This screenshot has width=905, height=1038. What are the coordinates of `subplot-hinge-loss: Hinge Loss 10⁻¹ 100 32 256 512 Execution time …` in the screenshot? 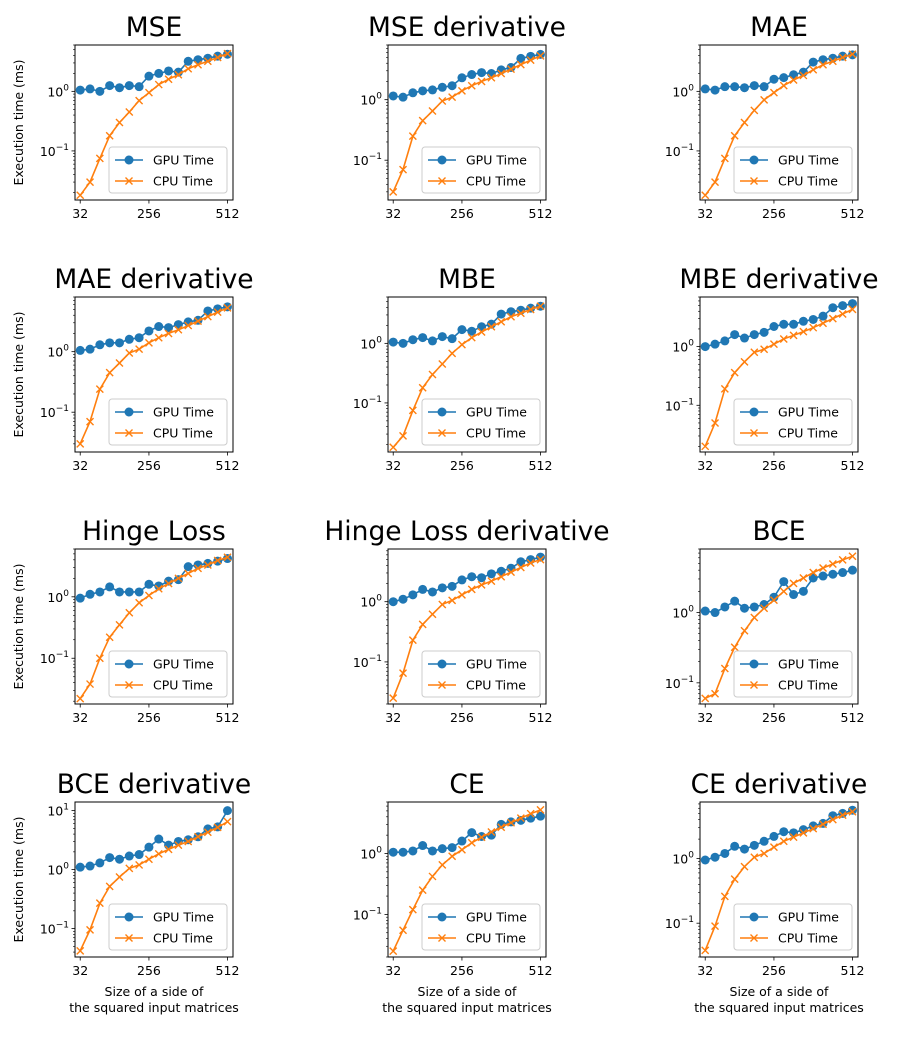 It's located at (125, 620).